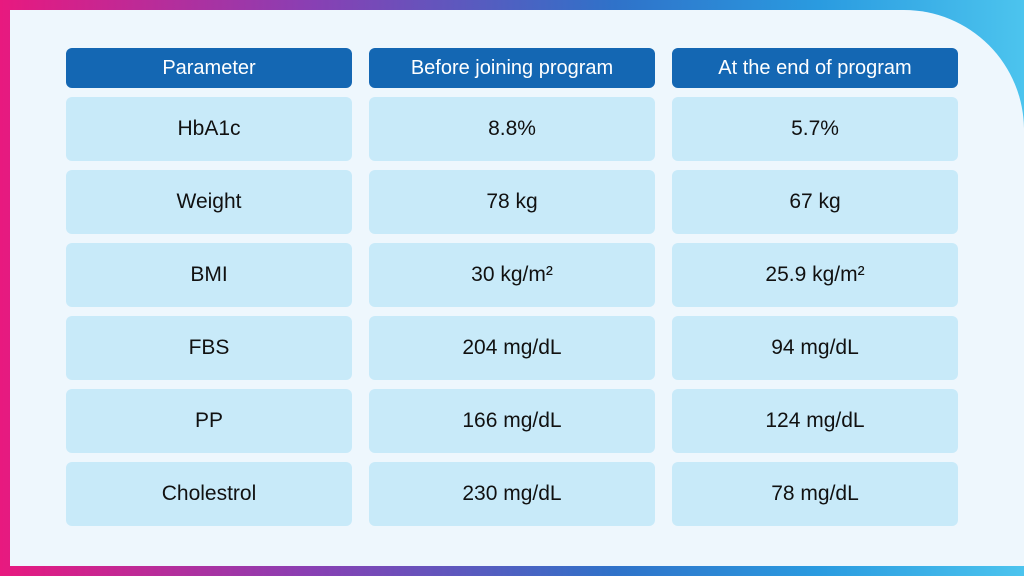 The width and height of the screenshot is (1024, 576). What do you see at coordinates (512, 275) in the screenshot?
I see `cell-before-bmi: 30 kg/m²` at bounding box center [512, 275].